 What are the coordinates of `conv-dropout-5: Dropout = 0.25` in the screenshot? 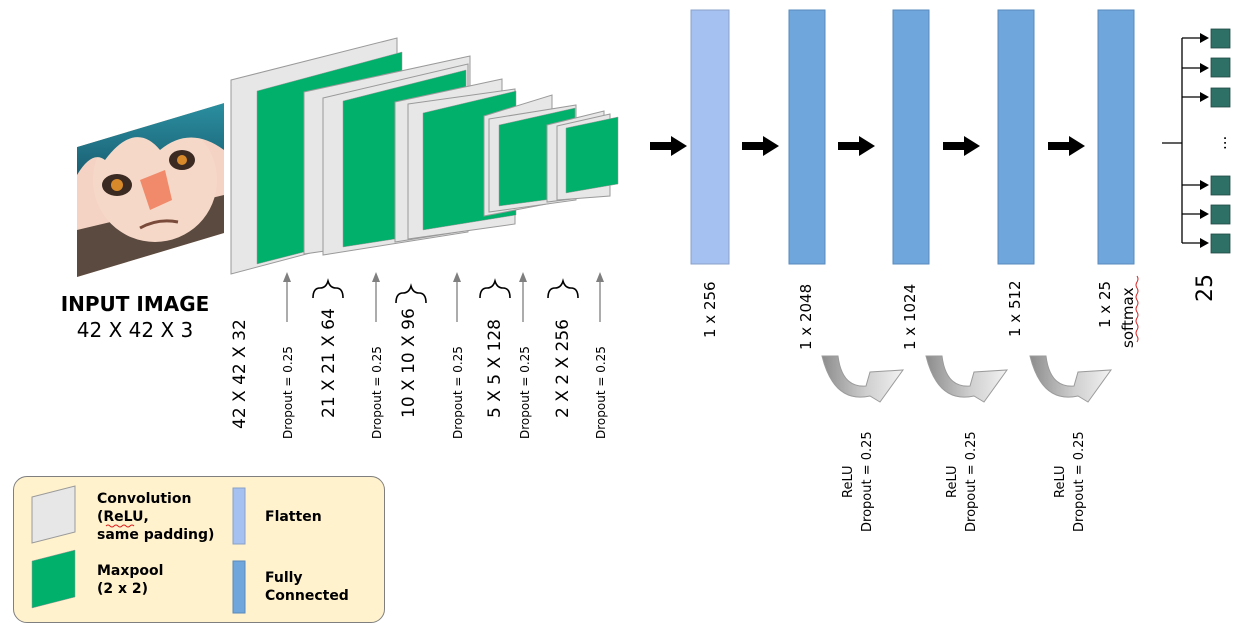 It's located at (601, 392).